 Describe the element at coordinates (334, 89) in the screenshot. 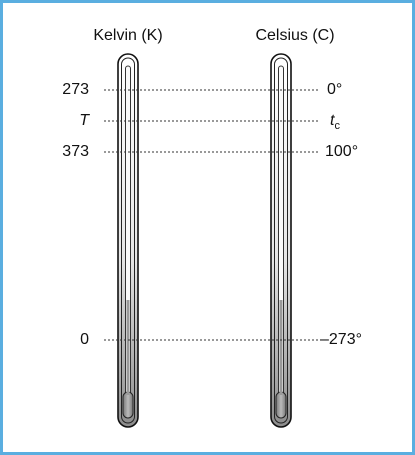

I see `celsius-label: 0°` at that location.